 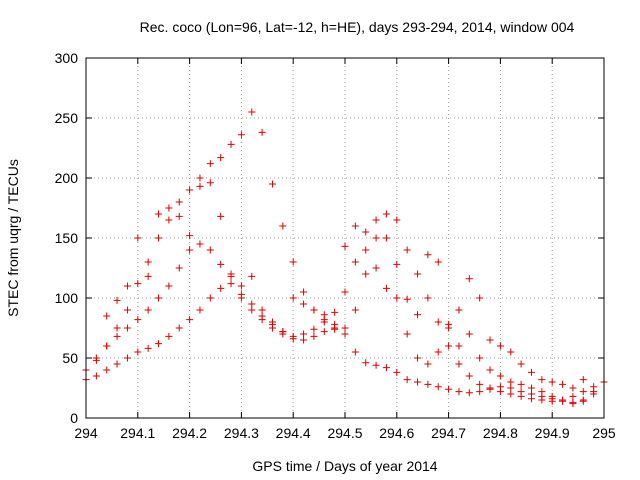 I want to click on x-tick-label: 294.9, so click(x=552, y=433).